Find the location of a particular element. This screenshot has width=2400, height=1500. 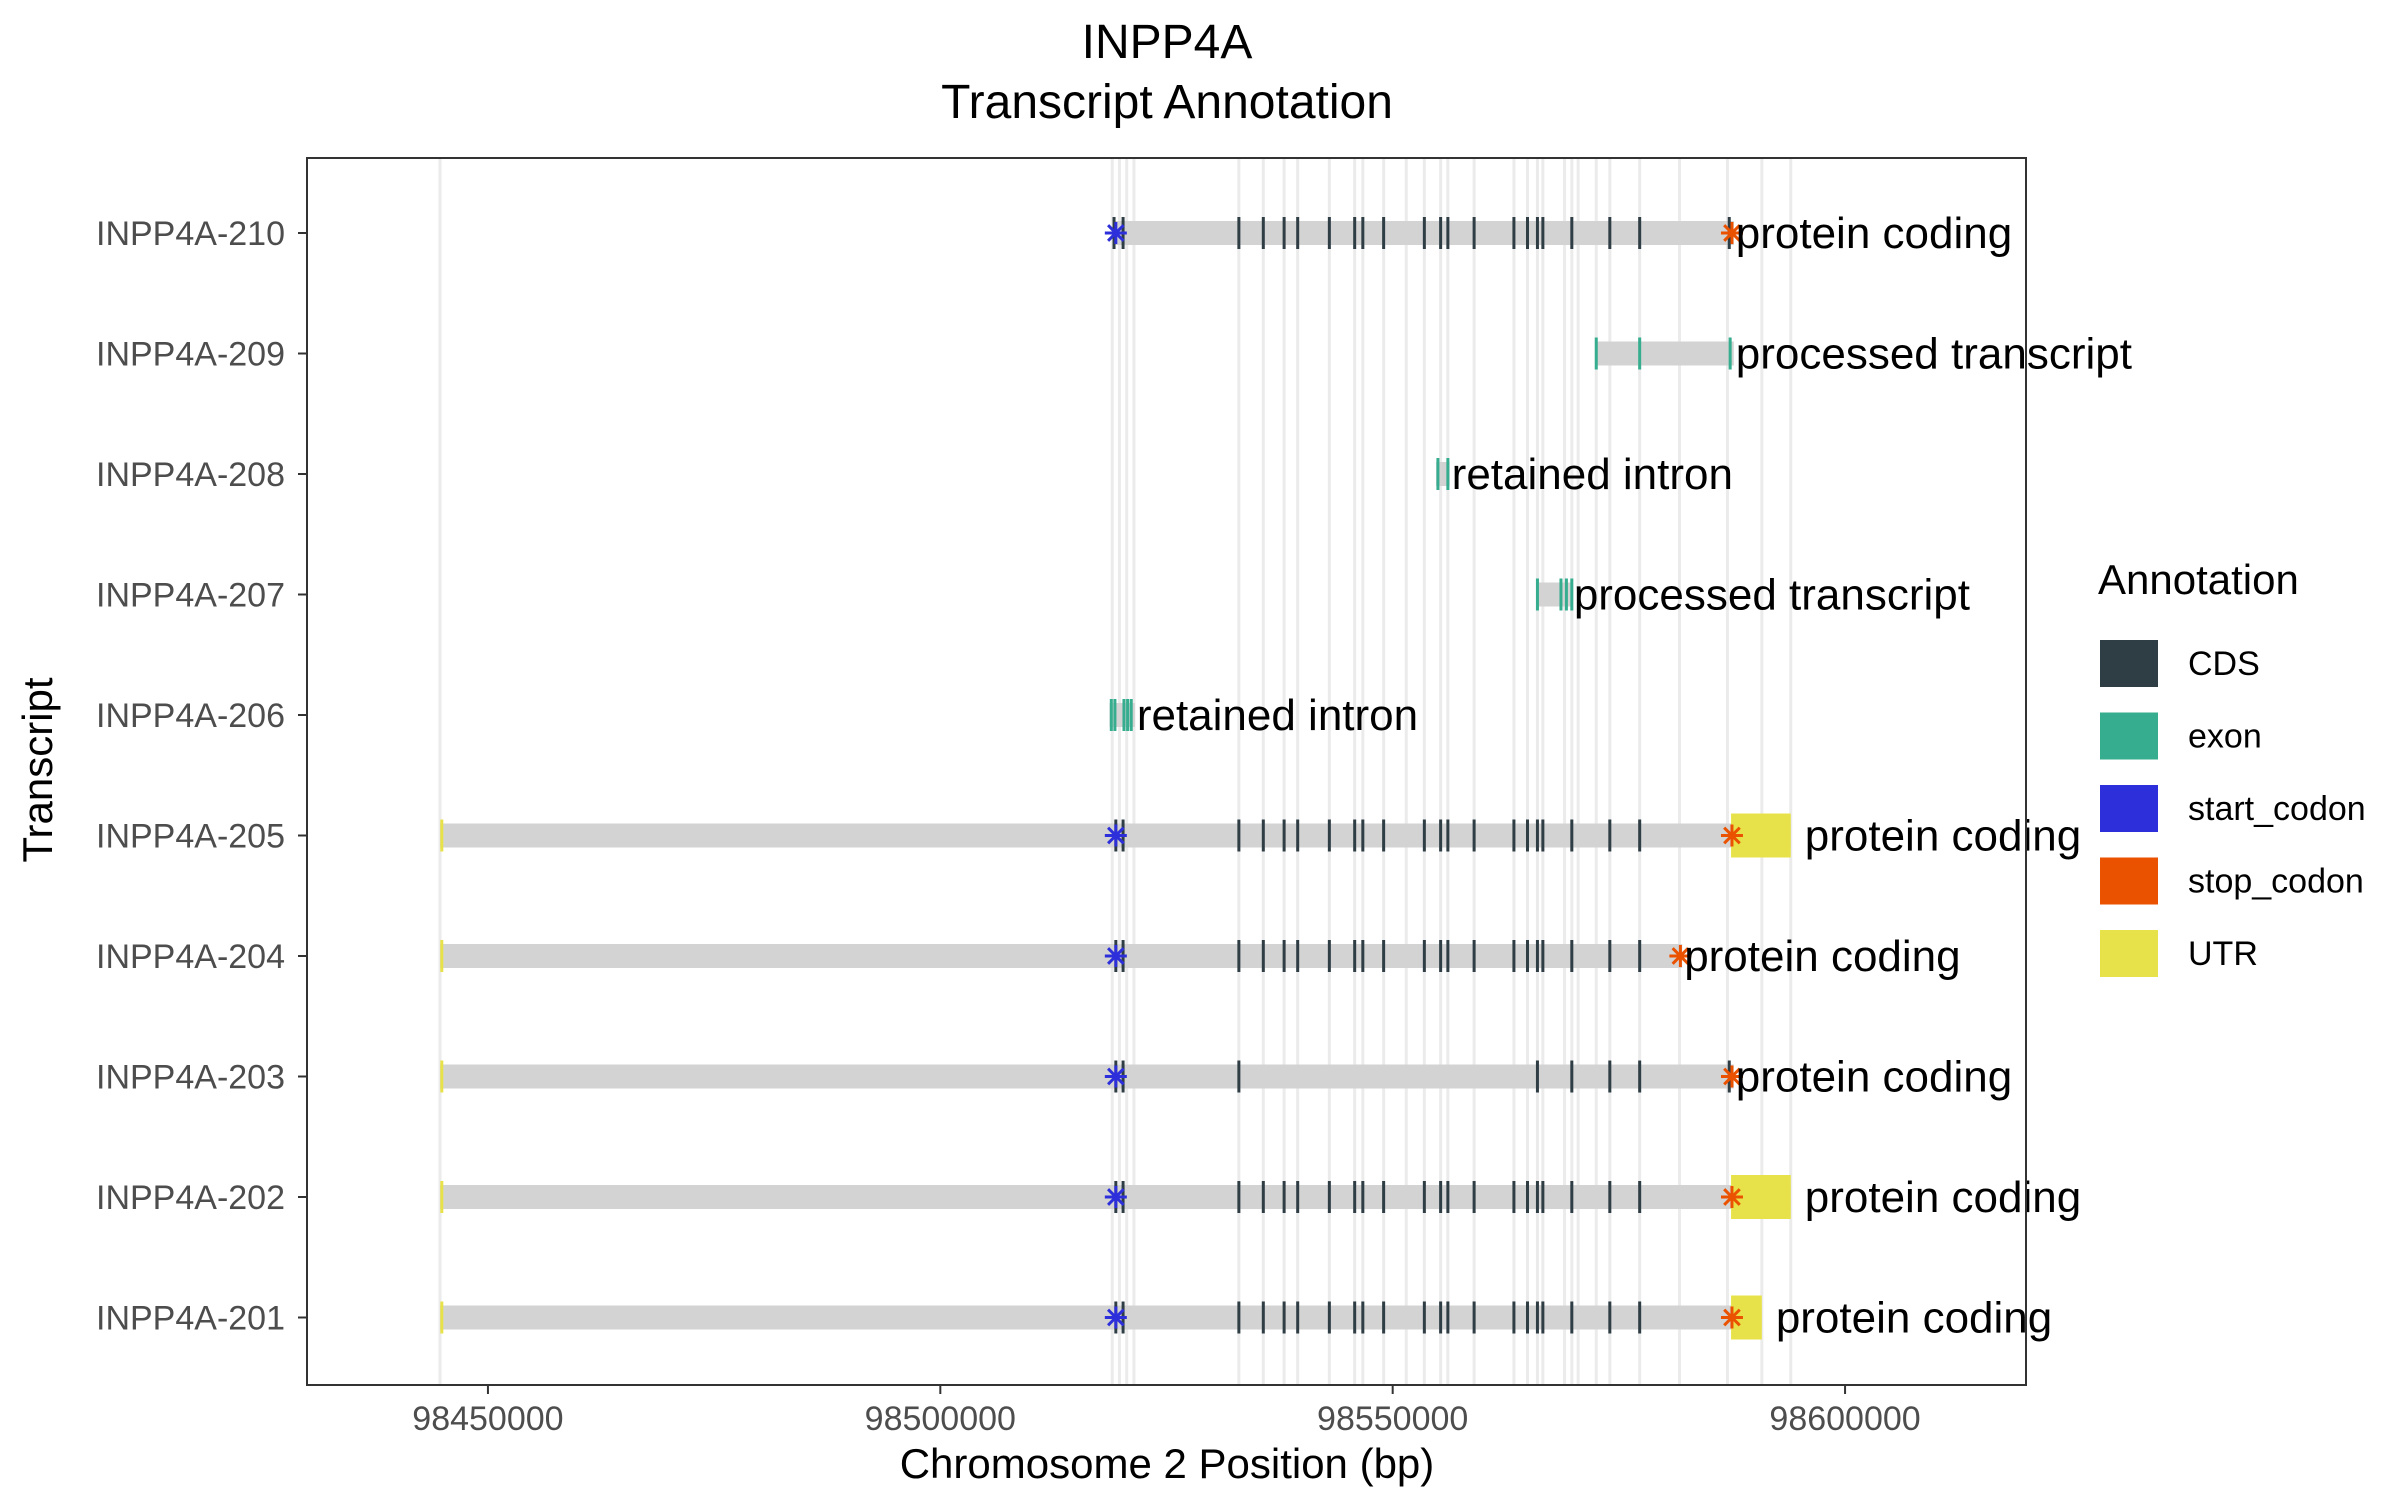

y-tick-label: INPP4A-206 is located at coordinates (190, 716).